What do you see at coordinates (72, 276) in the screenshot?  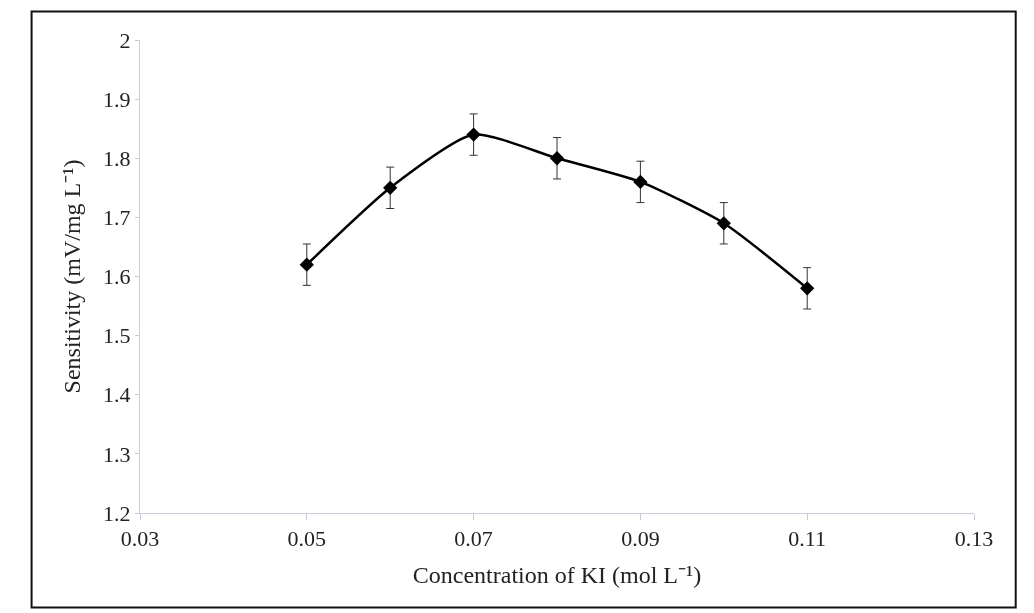 I see `y-axis-title: Sensitivity (mV/mg L⁻¹)` at bounding box center [72, 276].